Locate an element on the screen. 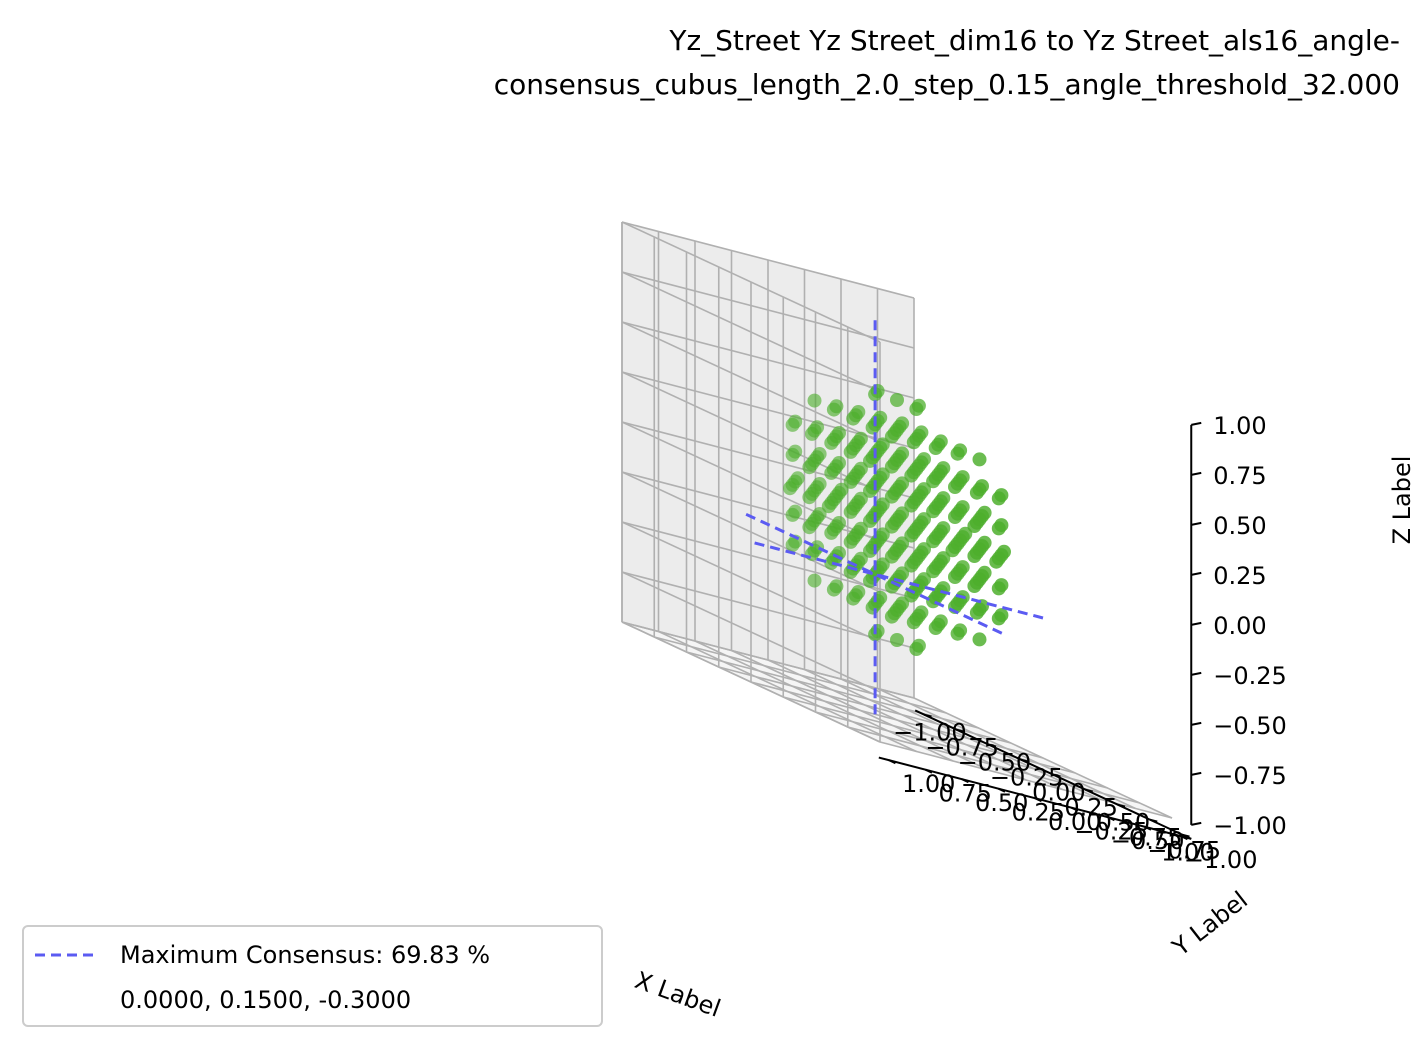 Image resolution: width=1423 pixels, height=1049 pixels. y-tick-label: −0.25 is located at coordinates (1111, 832).